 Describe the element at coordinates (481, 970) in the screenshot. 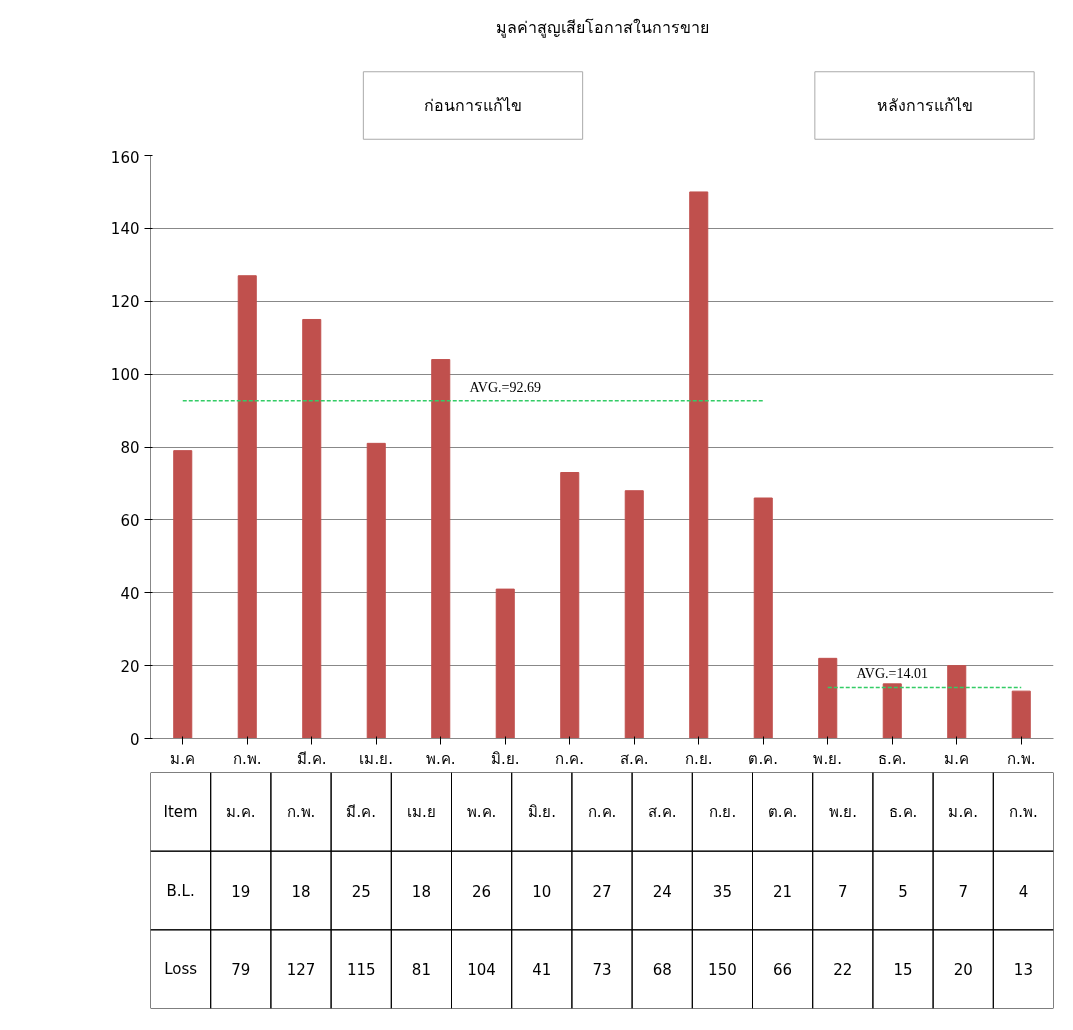

I see `data-label: 104` at that location.